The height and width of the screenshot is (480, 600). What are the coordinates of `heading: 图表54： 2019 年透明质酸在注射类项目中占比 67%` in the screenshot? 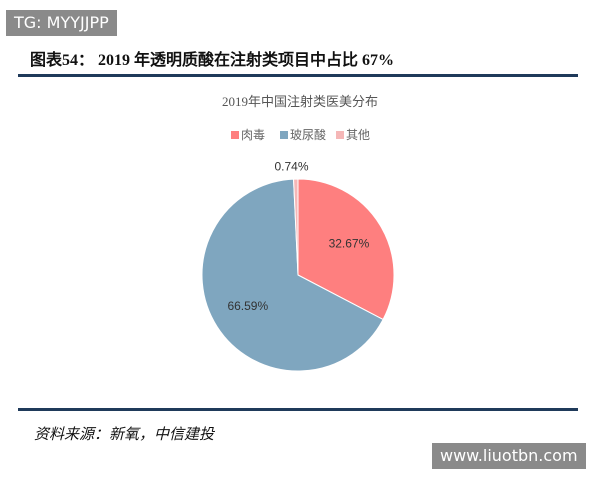 It's located at (212, 60).